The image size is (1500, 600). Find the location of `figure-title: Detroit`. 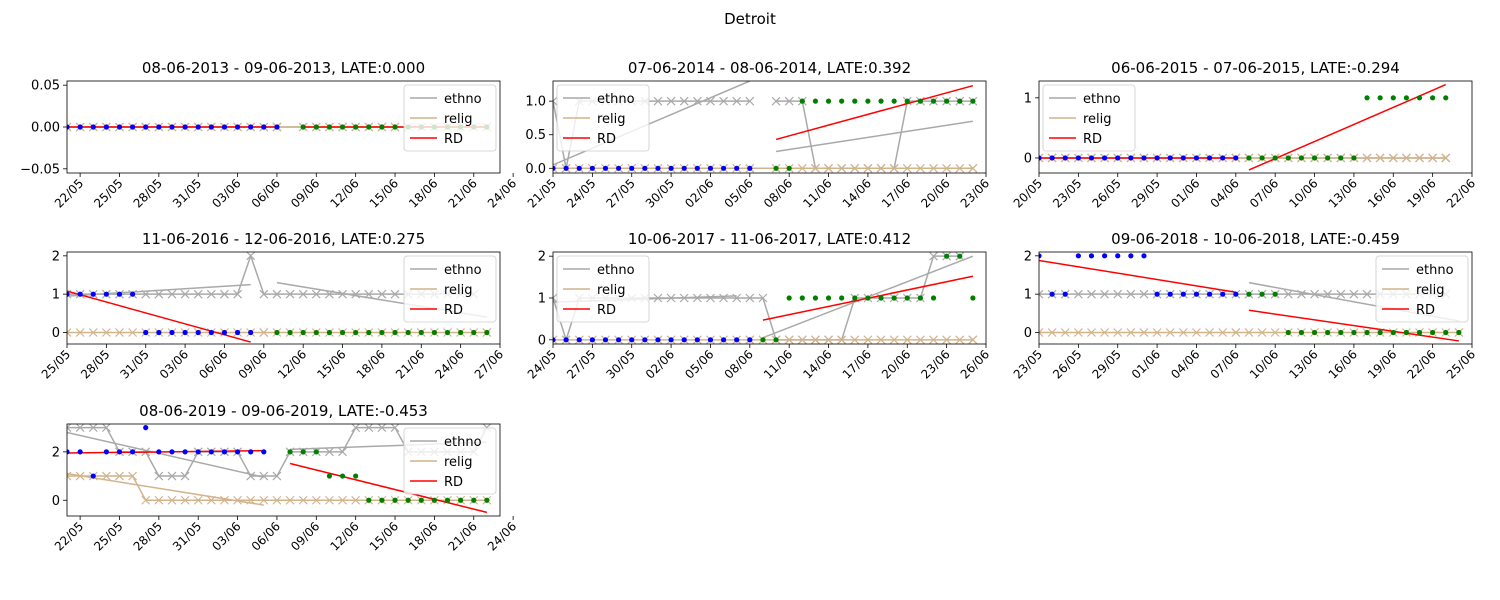

figure-title: Detroit is located at coordinates (750, 19).